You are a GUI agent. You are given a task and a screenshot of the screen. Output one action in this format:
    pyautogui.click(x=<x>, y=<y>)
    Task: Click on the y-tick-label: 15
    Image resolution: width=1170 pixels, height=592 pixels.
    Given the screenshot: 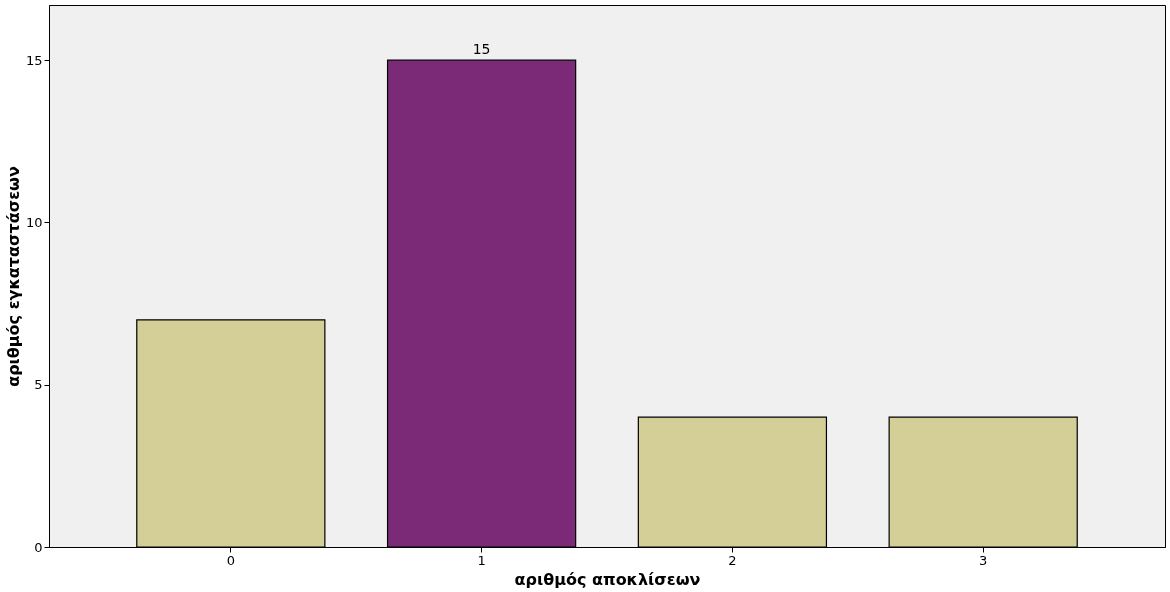 What is the action you would take?
    pyautogui.click(x=34, y=60)
    